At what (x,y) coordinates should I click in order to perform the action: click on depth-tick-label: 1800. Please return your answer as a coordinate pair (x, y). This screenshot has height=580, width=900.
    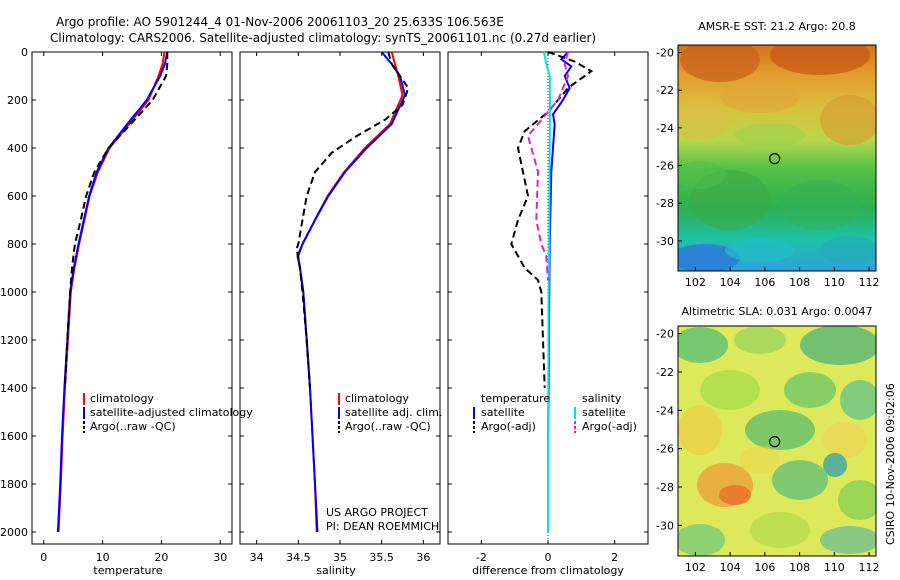
    Looking at the image, I should click on (14, 484).